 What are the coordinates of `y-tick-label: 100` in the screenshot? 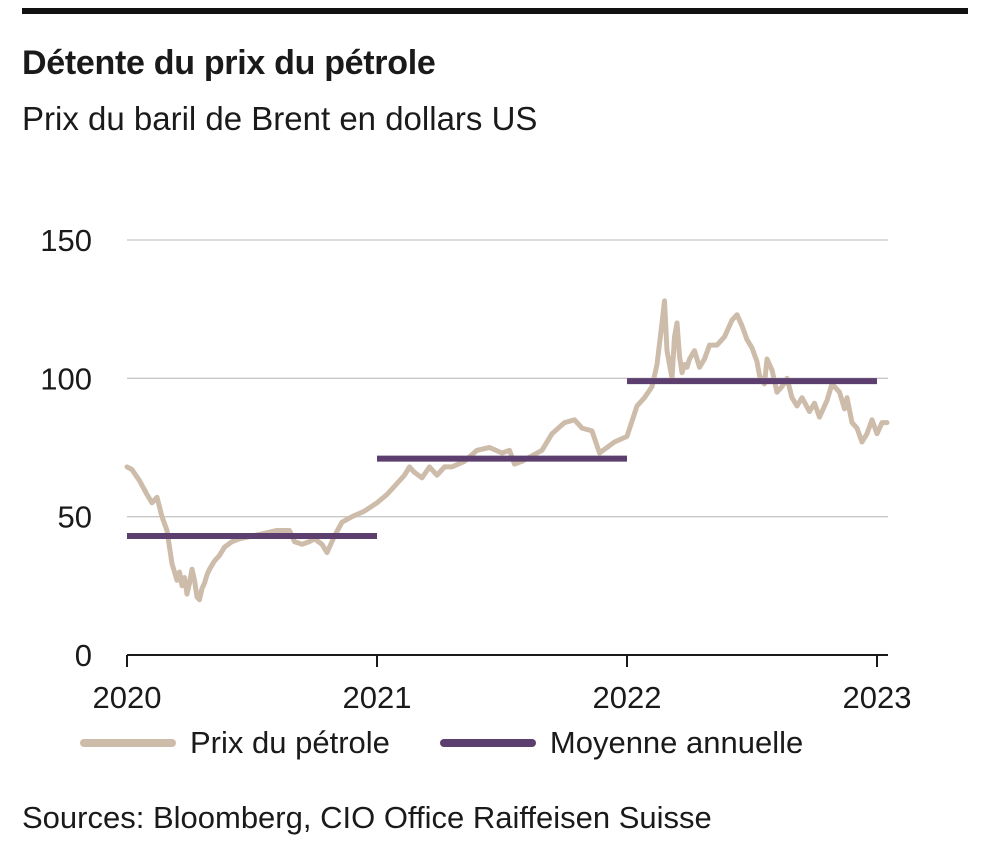 It's located at (66, 378).